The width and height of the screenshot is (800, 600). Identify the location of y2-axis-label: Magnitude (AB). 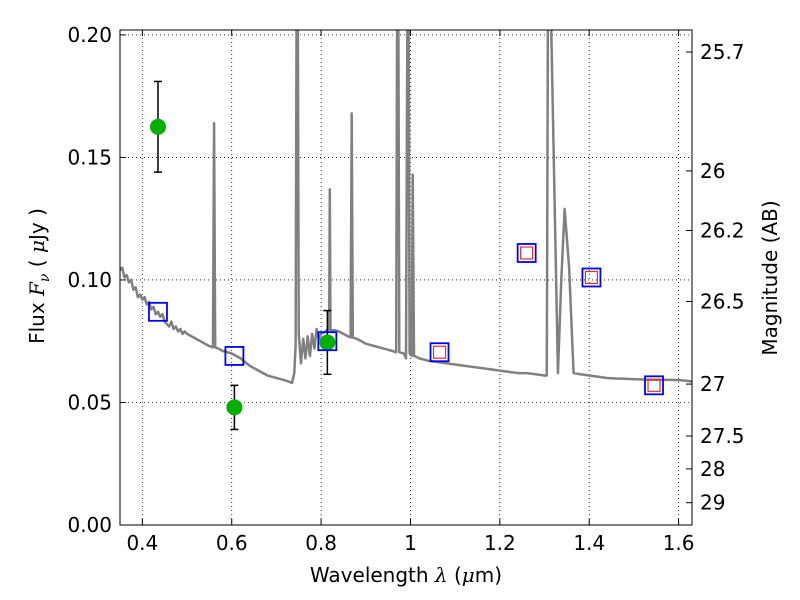
(770, 277).